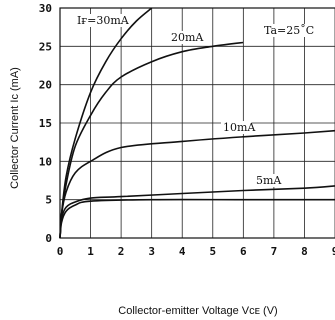 The image size is (335, 320). What do you see at coordinates (48, 200) in the screenshot?
I see `y-tick-label: 5` at bounding box center [48, 200].